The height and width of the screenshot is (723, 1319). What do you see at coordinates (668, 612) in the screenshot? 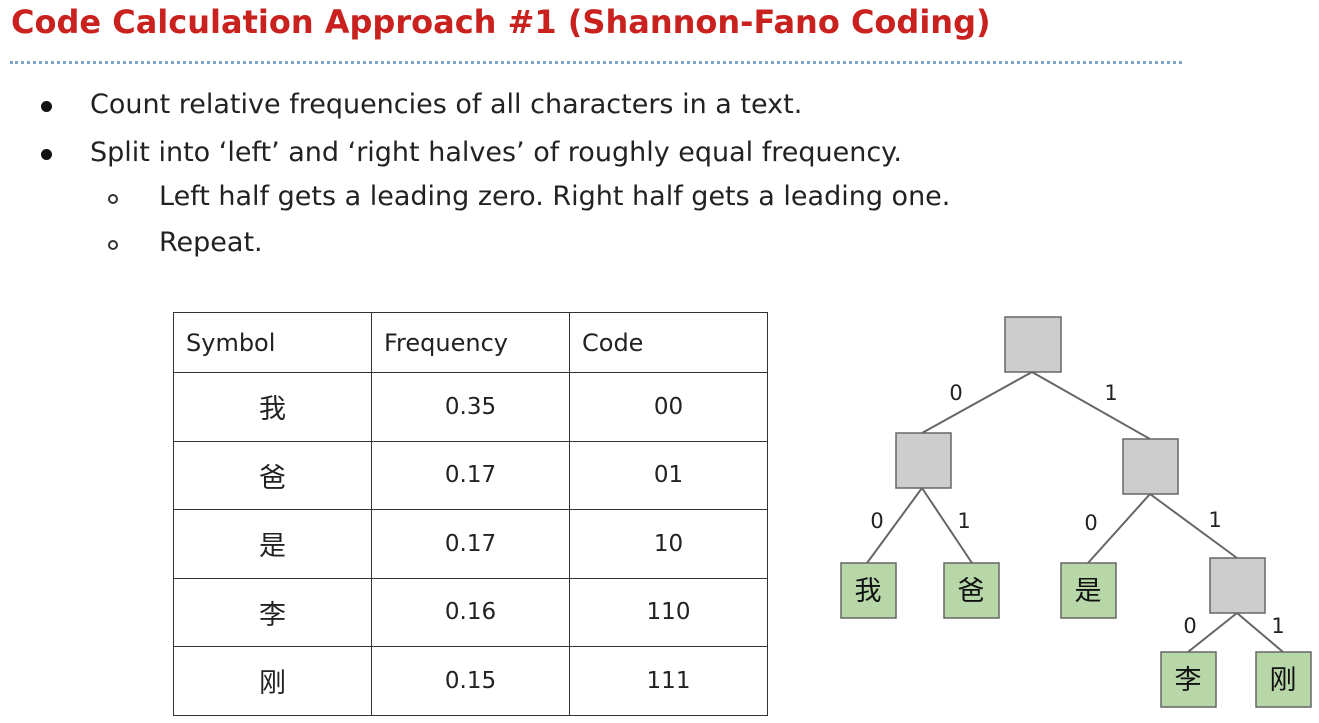
I see `code-cell: 110` at bounding box center [668, 612].